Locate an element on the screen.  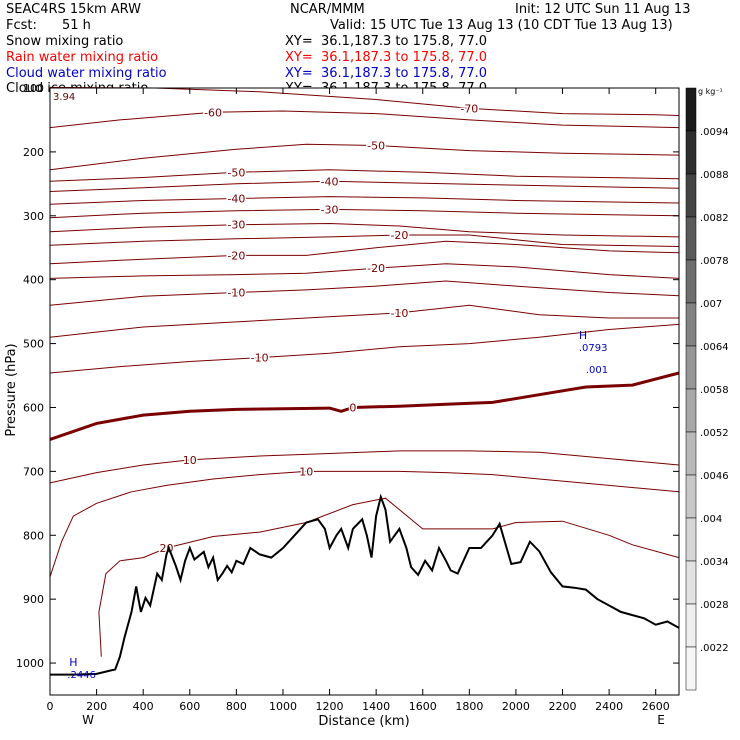
y-tick-label-top: 100 is located at coordinates (33, 88).